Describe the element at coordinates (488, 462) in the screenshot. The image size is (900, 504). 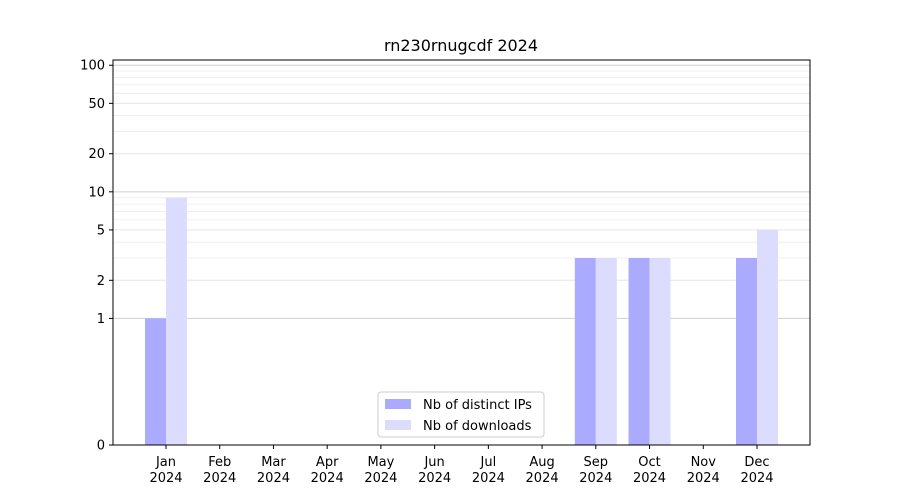
I see `x-tick-label-month: Jul` at that location.